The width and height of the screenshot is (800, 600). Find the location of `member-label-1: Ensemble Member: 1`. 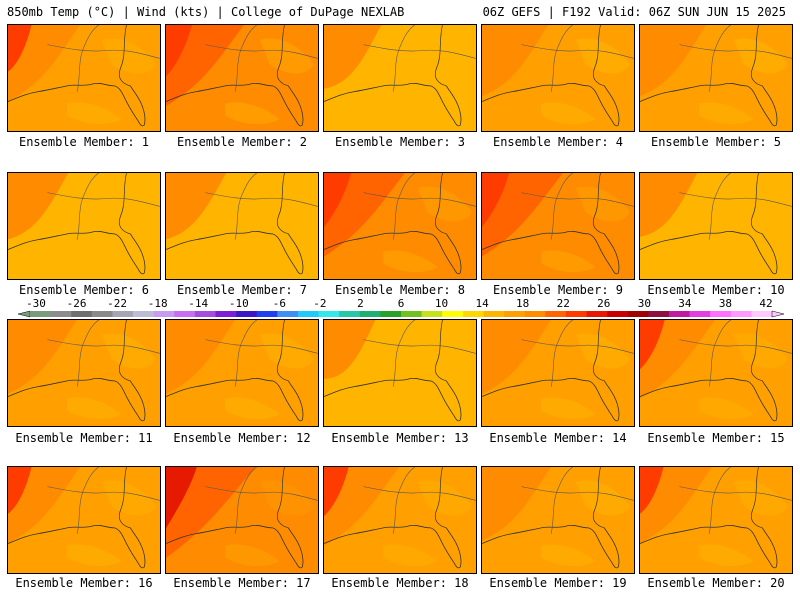

member-label-1: Ensemble Member: 1 is located at coordinates (84, 142).